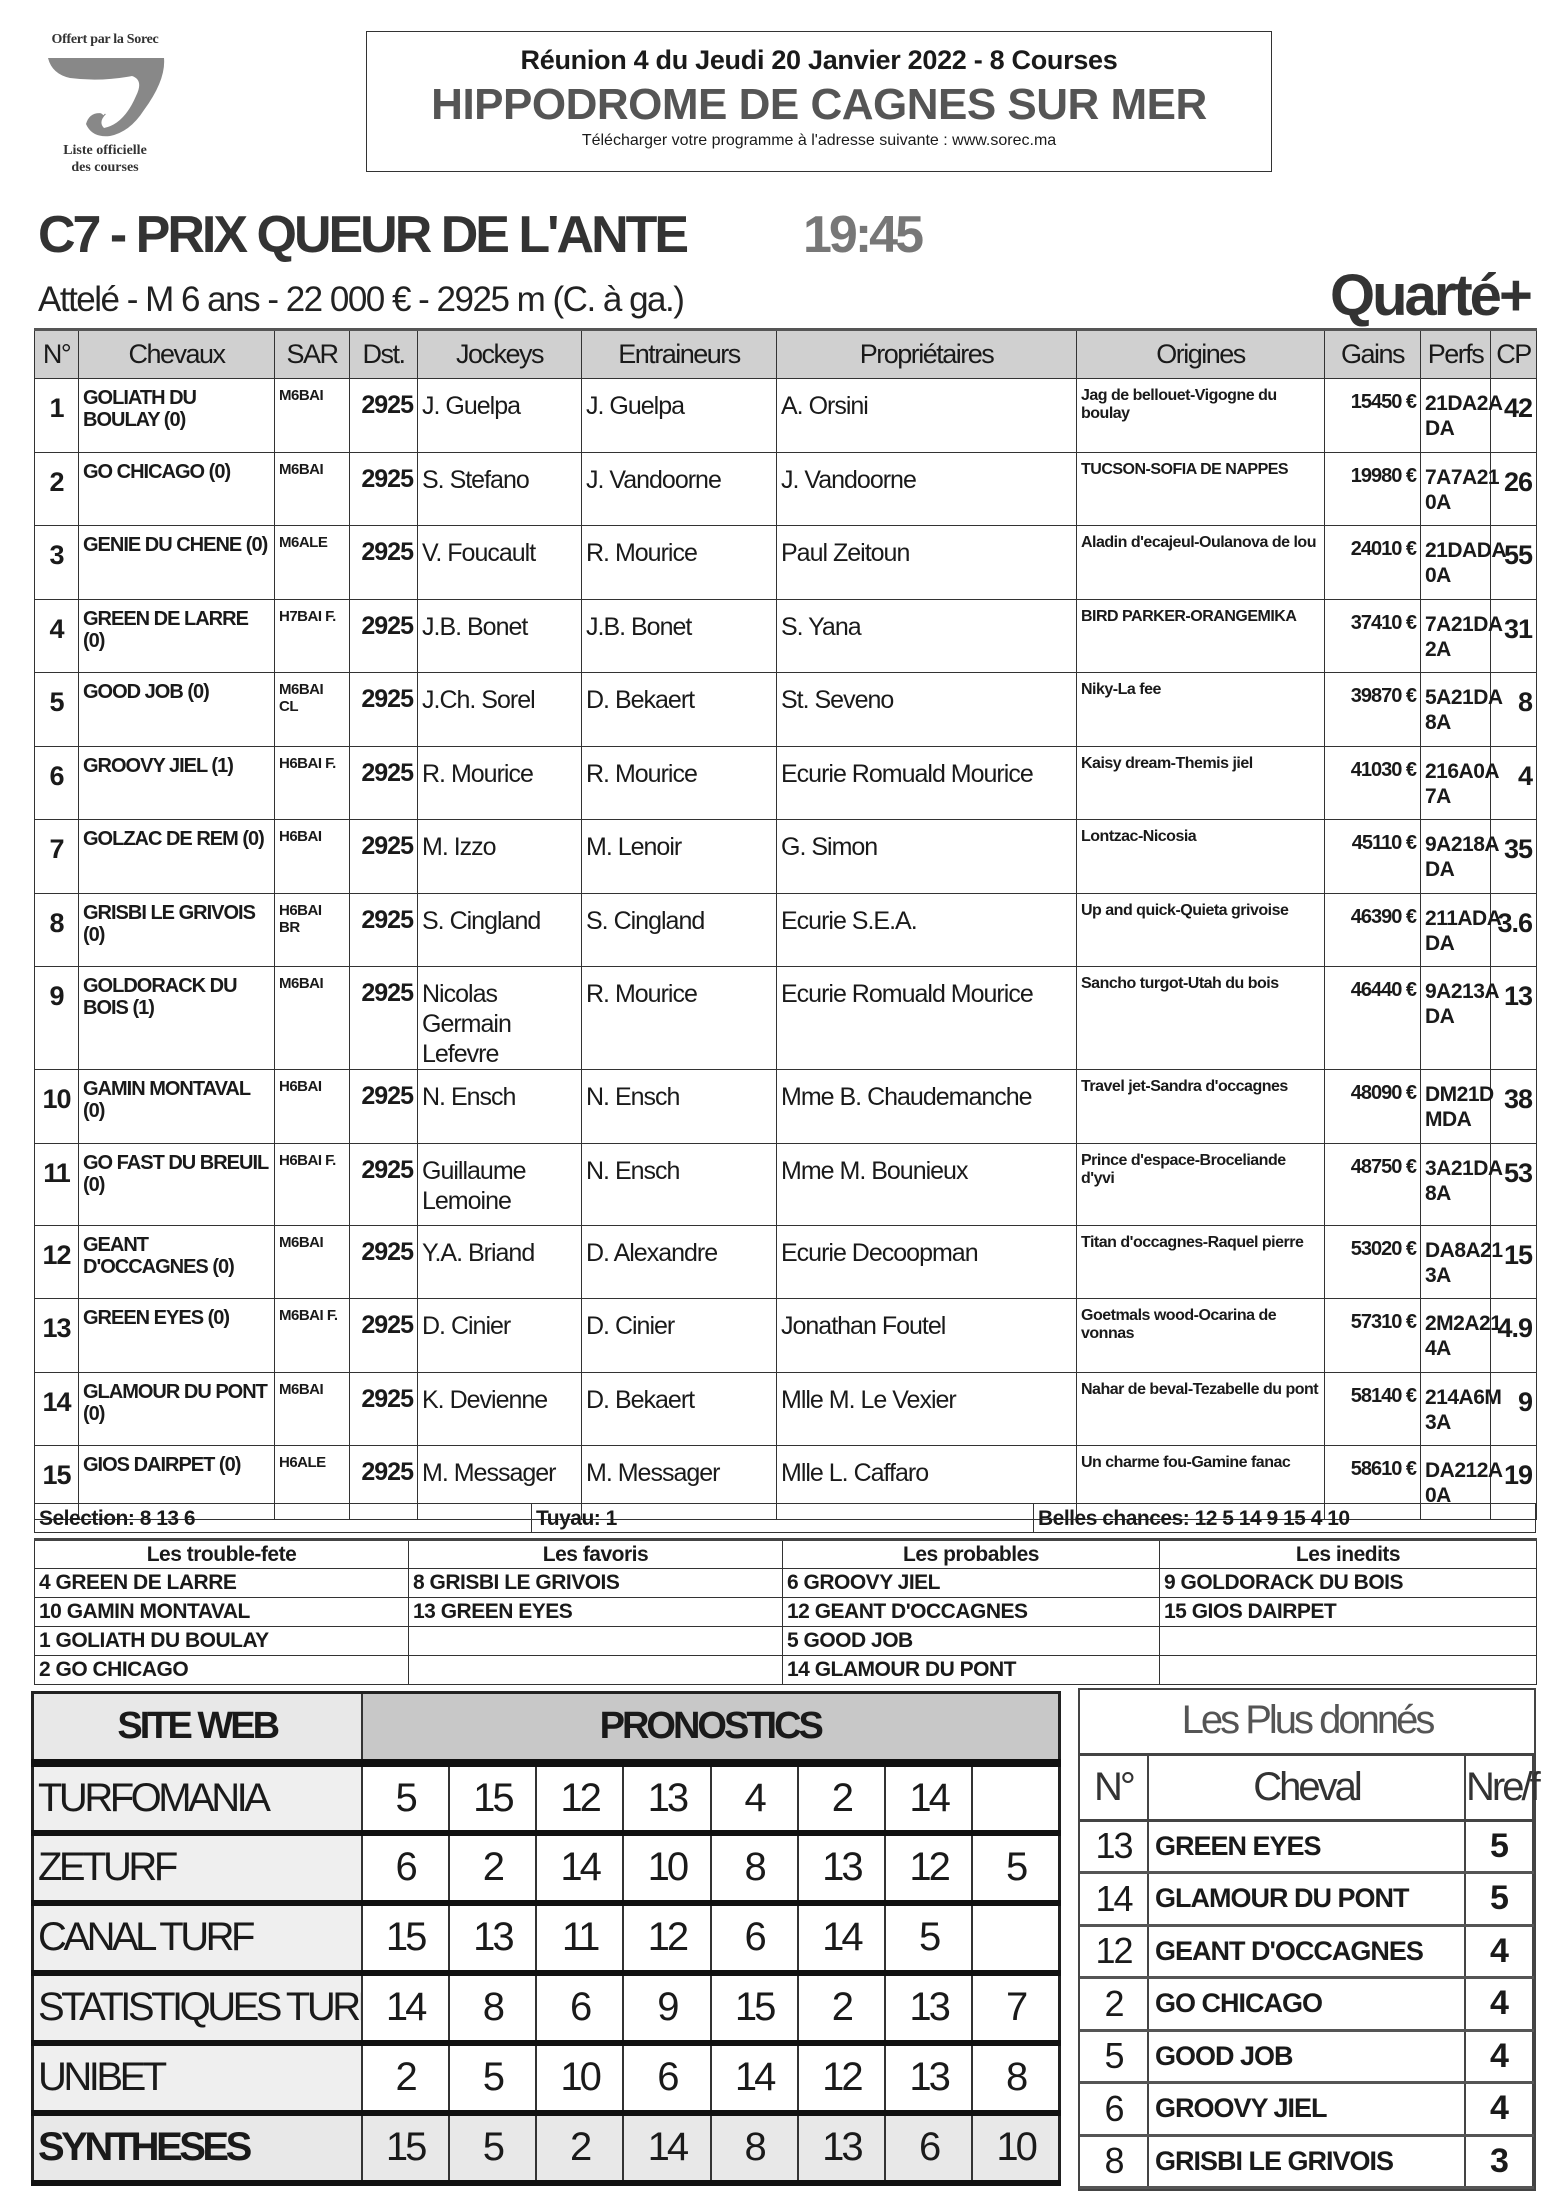 Image resolution: width=1561 pixels, height=2210 pixels. I want to click on earnings: 46440 €, so click(1372, 1018).